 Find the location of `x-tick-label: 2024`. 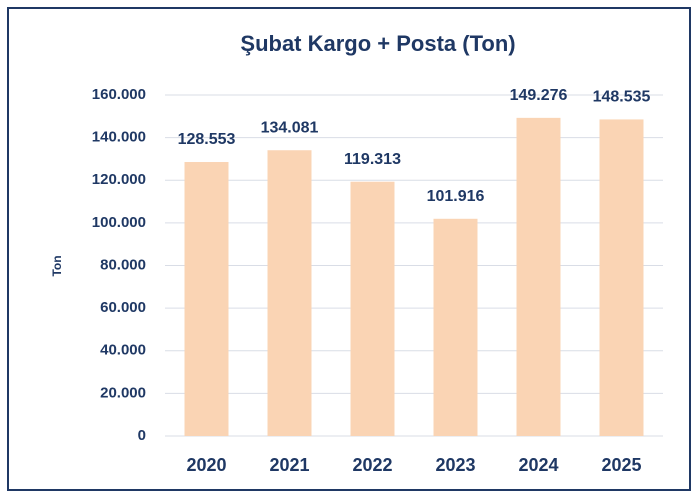

x-tick-label: 2024 is located at coordinates (538, 465).